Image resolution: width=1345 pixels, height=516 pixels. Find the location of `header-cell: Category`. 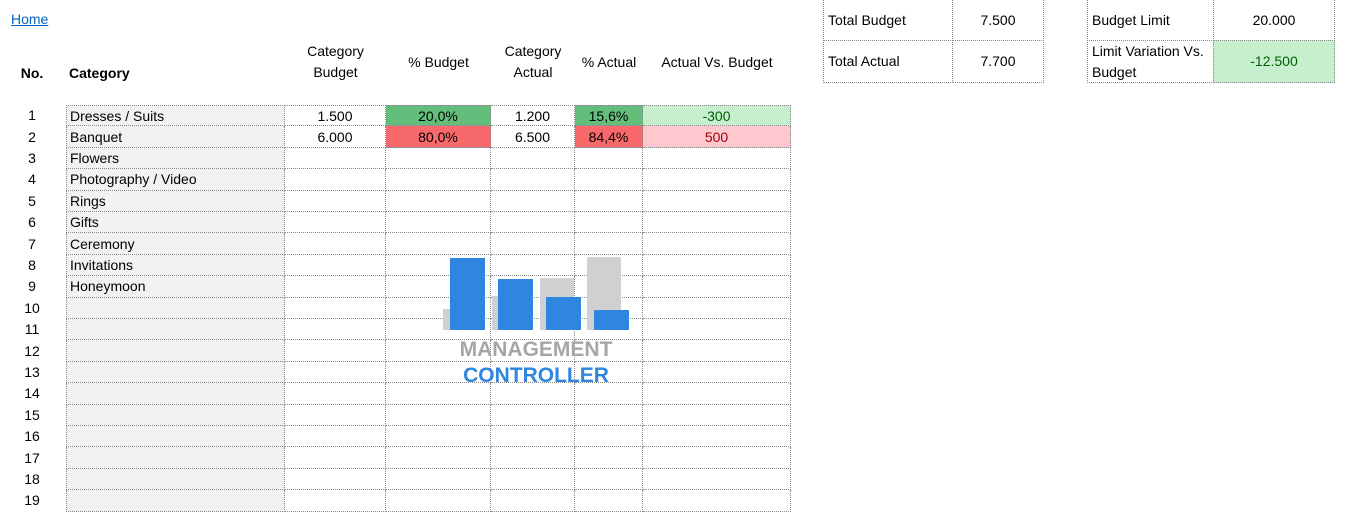

header-cell: Category is located at coordinates (99, 72).